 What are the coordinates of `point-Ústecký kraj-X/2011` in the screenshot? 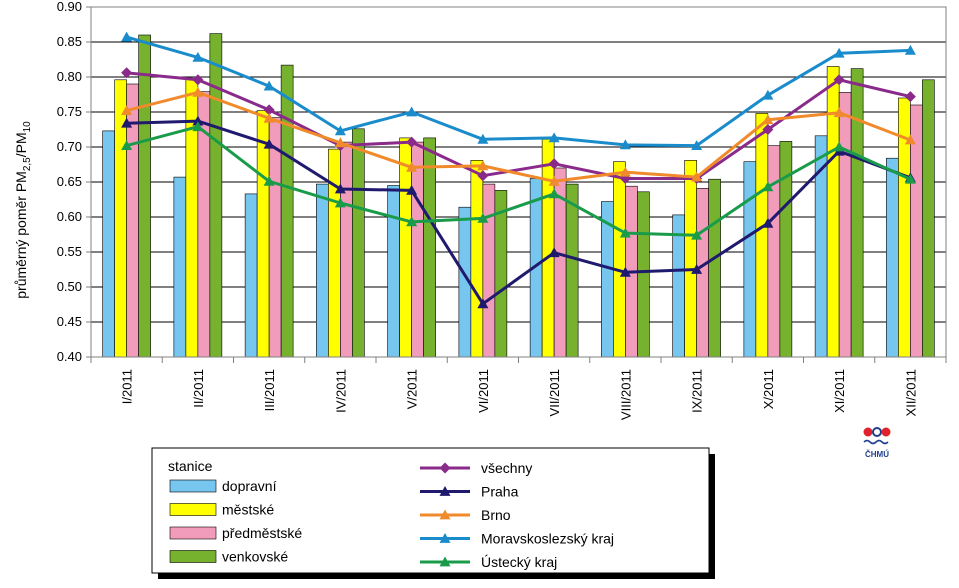 It's located at (768, 186).